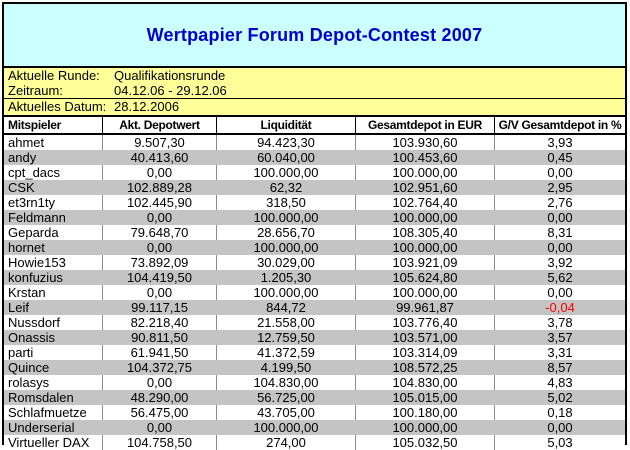 The image size is (630, 450). I want to click on current-round-line: Aktuelle Runde: Qualifikationsrunde, so click(314, 75).